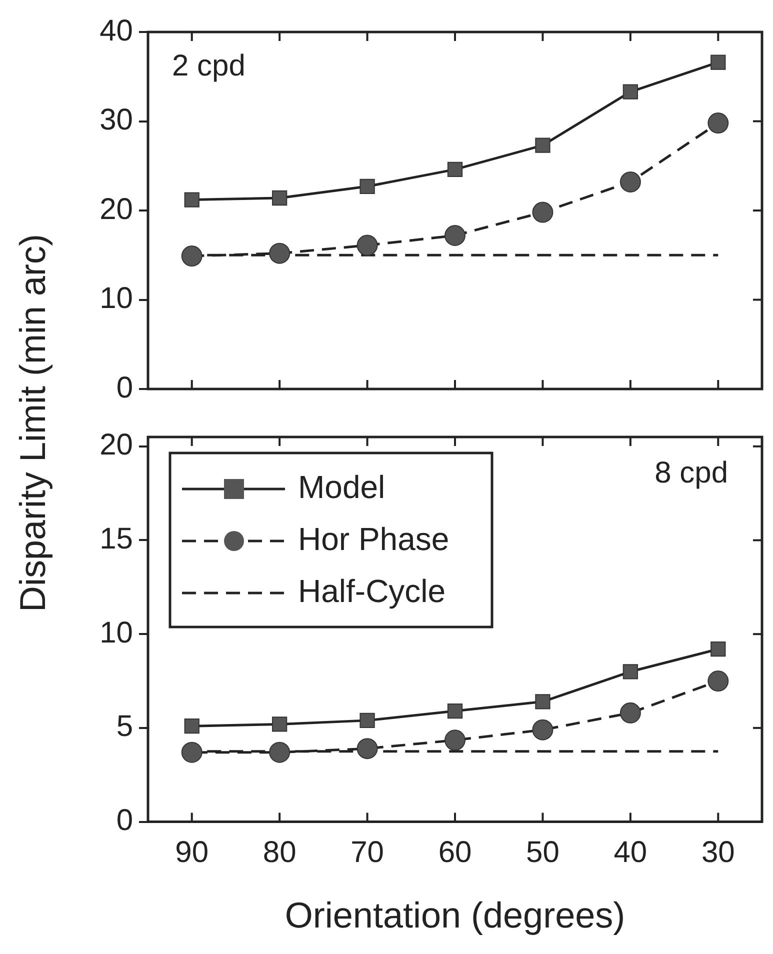 The width and height of the screenshot is (773, 954). What do you see at coordinates (372, 590) in the screenshot?
I see `legend-label: Half-Cycle` at bounding box center [372, 590].